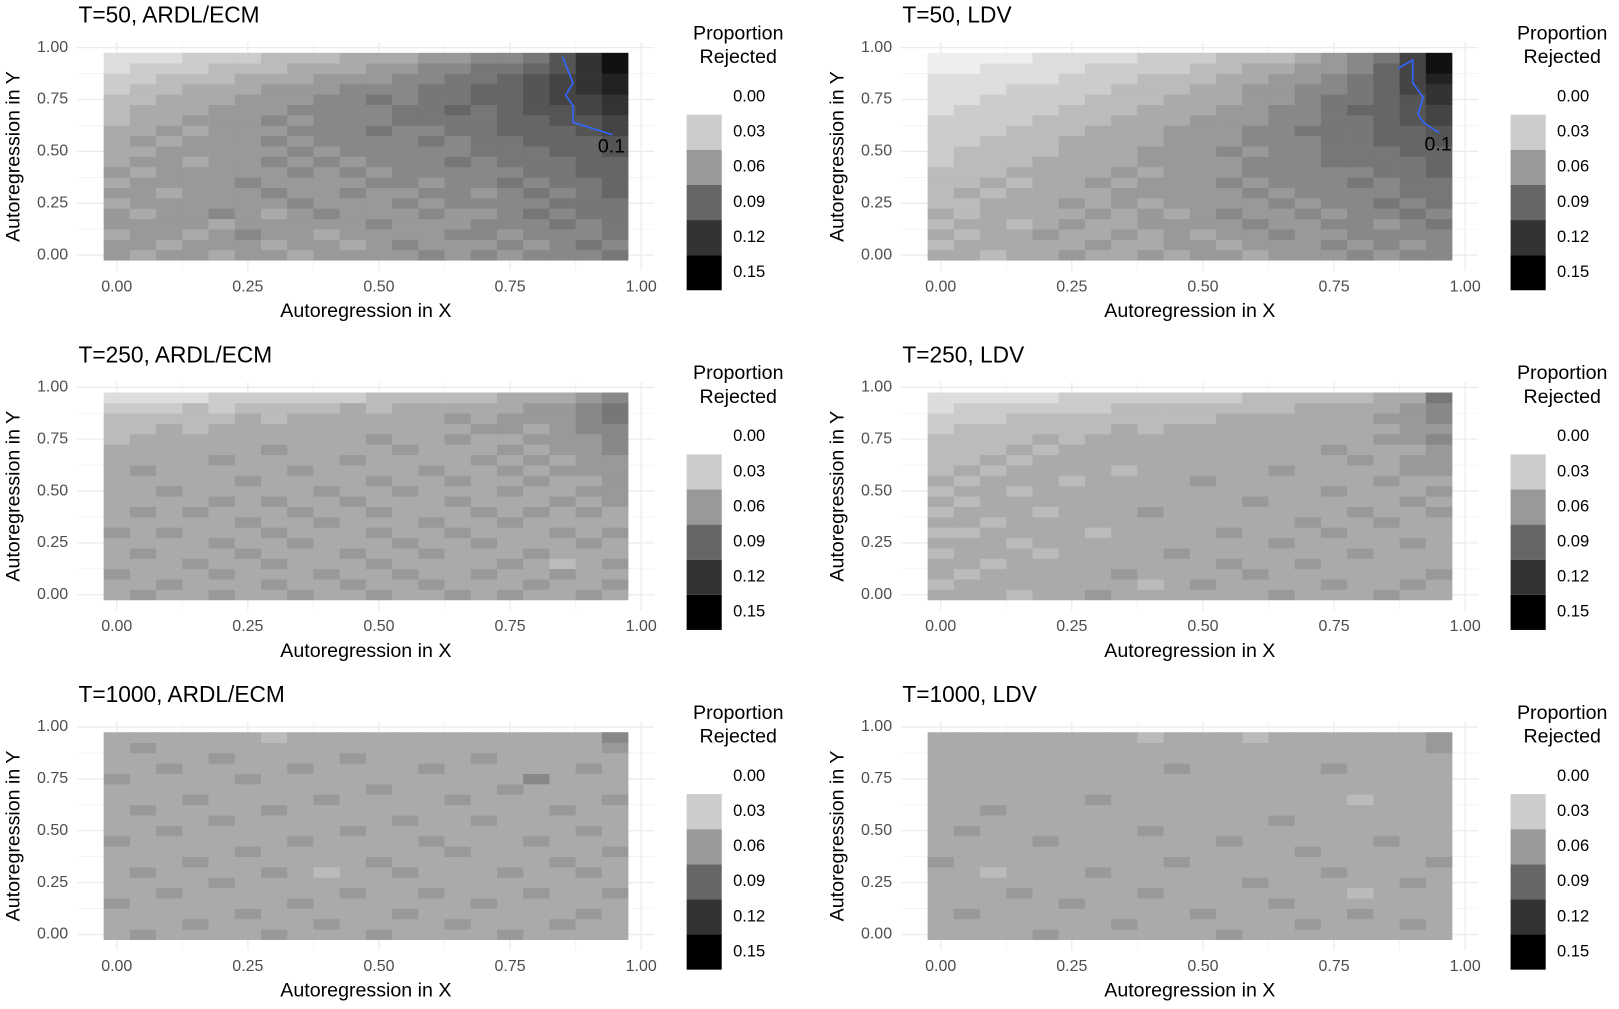 This screenshot has height=1009, width=1619. What do you see at coordinates (510, 626) in the screenshot?
I see `x-tick-label: 0.75` at bounding box center [510, 626].